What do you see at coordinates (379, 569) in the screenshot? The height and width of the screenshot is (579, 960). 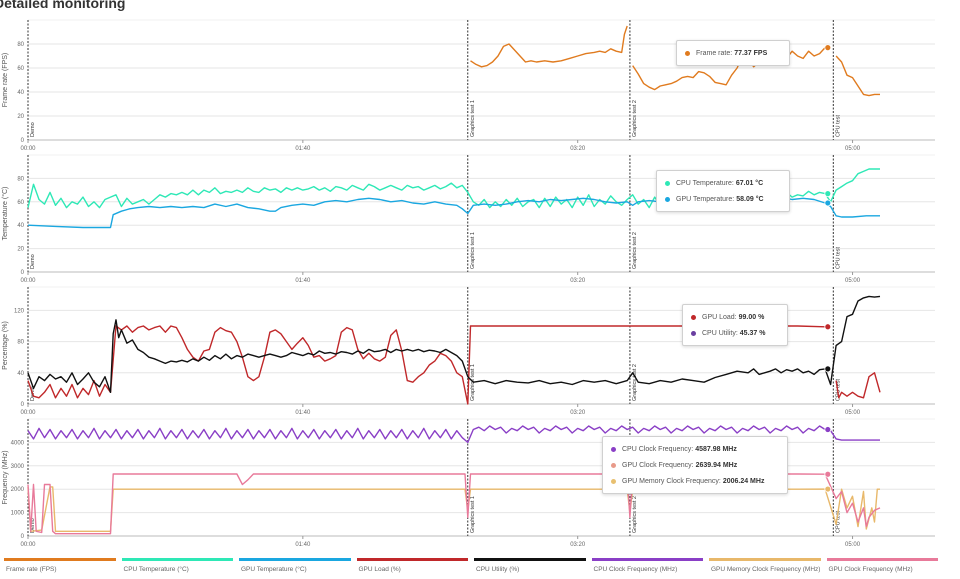 I see `legend-label: GPU Load (%)` at bounding box center [379, 569].